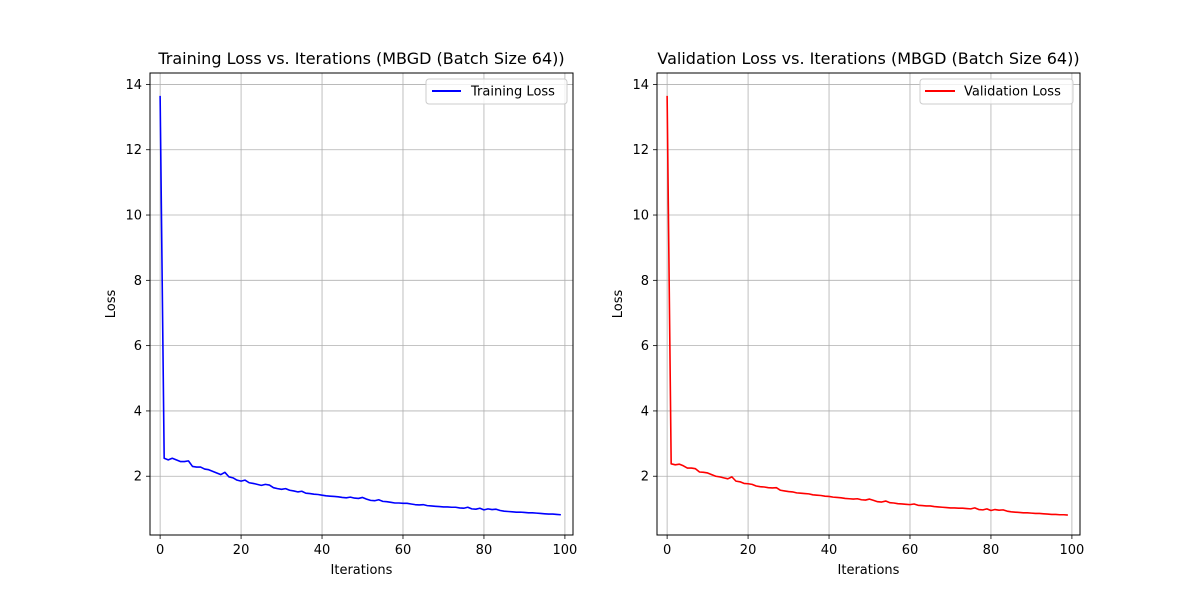  Describe the element at coordinates (1012, 92) in the screenshot. I see `legend-label: Validation Loss` at that location.